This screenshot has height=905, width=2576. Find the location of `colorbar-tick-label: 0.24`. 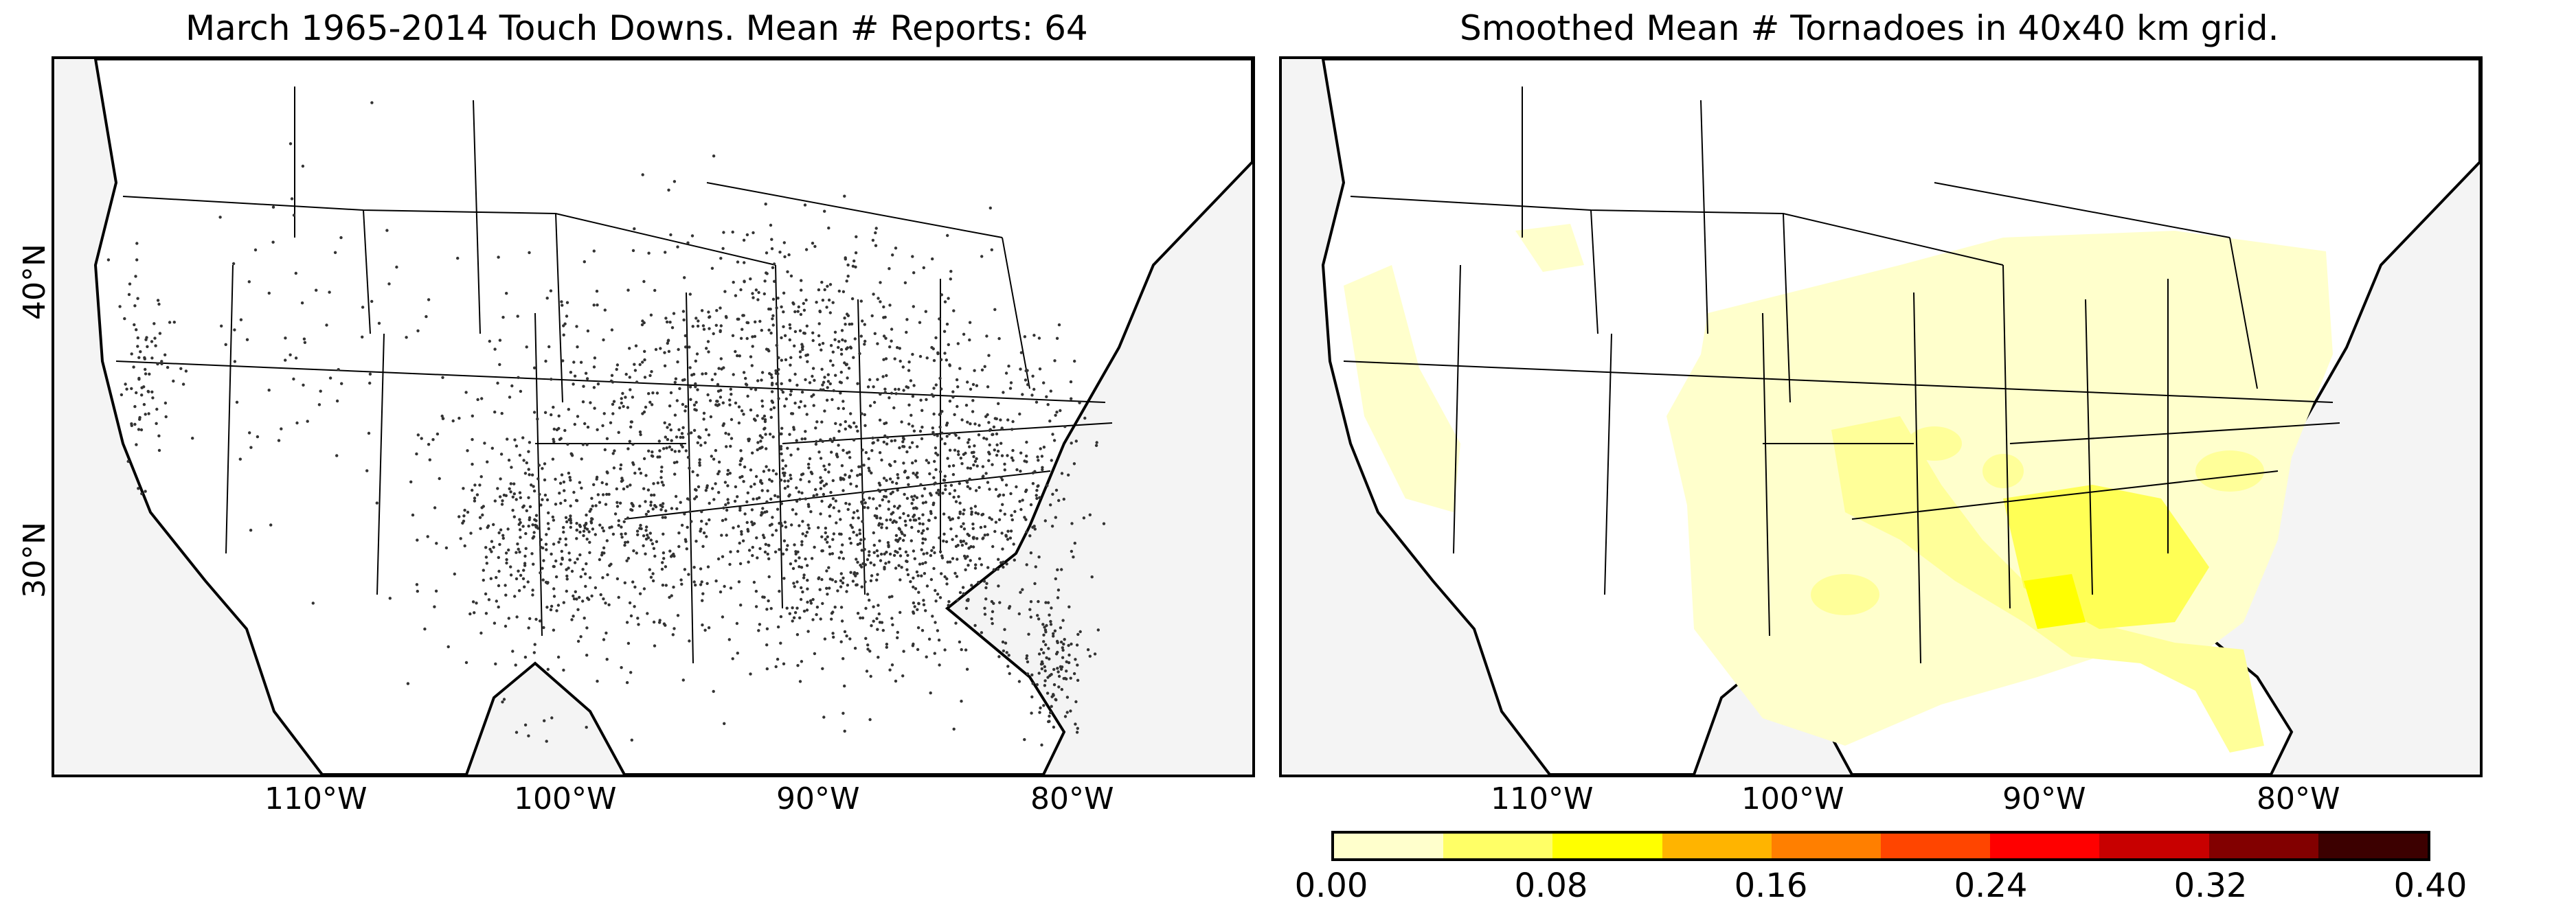

colorbar-tick-label: 0.24 is located at coordinates (1991, 886).